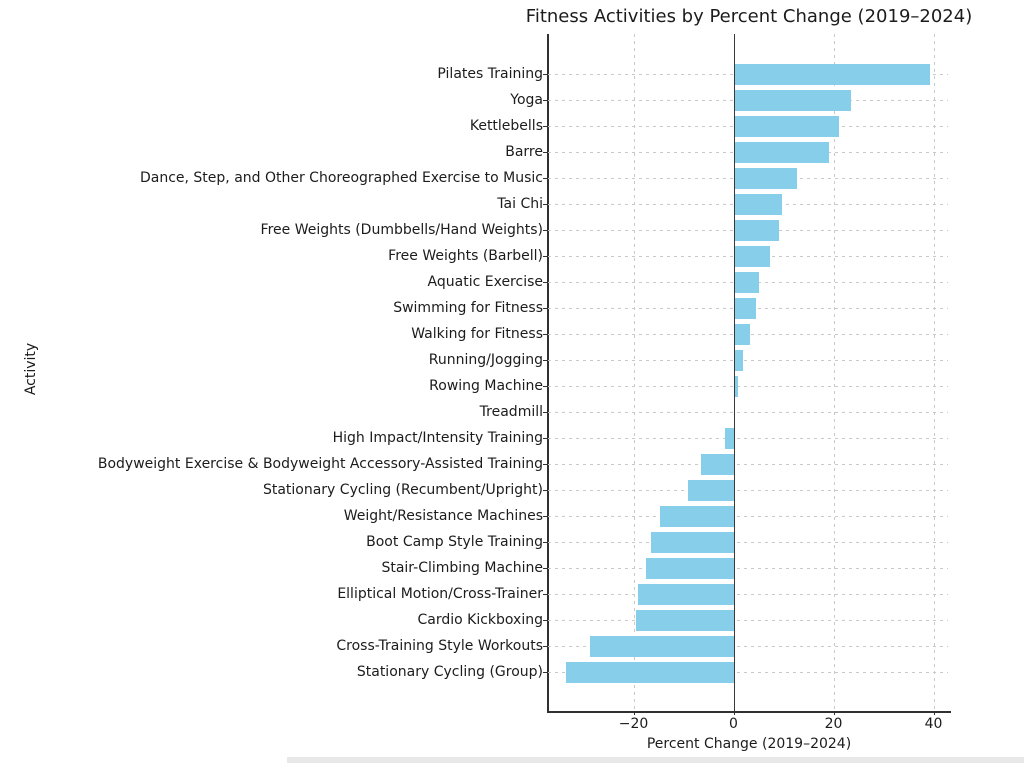  What do you see at coordinates (402, 490) in the screenshot?
I see `y-tick-label: Stationary Cycling (Recumbent/Upright)` at bounding box center [402, 490].